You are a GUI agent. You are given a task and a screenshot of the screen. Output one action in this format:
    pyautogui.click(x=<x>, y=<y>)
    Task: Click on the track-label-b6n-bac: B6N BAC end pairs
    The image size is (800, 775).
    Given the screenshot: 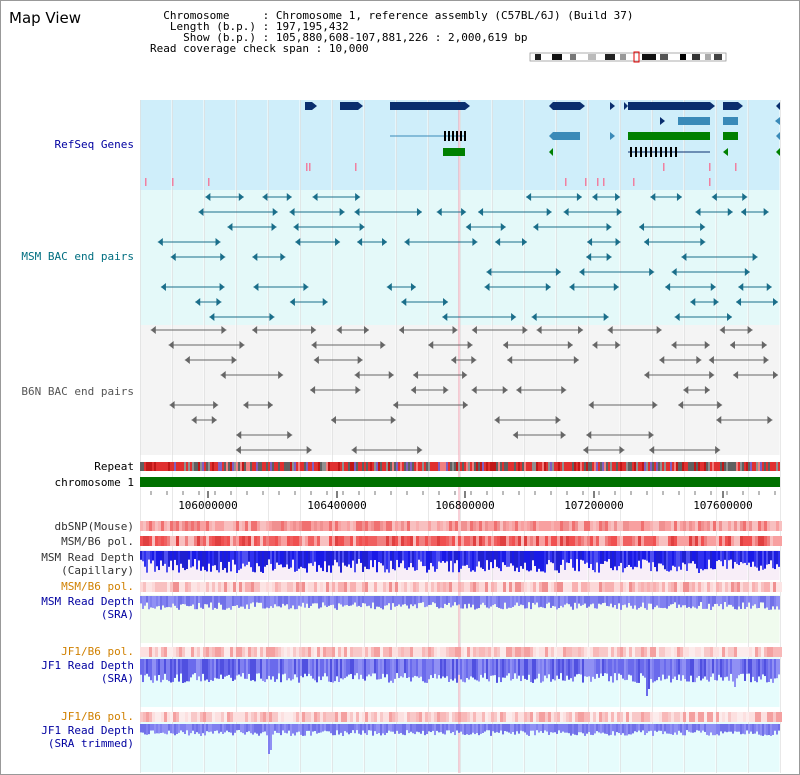 What is the action you would take?
    pyautogui.click(x=77, y=391)
    